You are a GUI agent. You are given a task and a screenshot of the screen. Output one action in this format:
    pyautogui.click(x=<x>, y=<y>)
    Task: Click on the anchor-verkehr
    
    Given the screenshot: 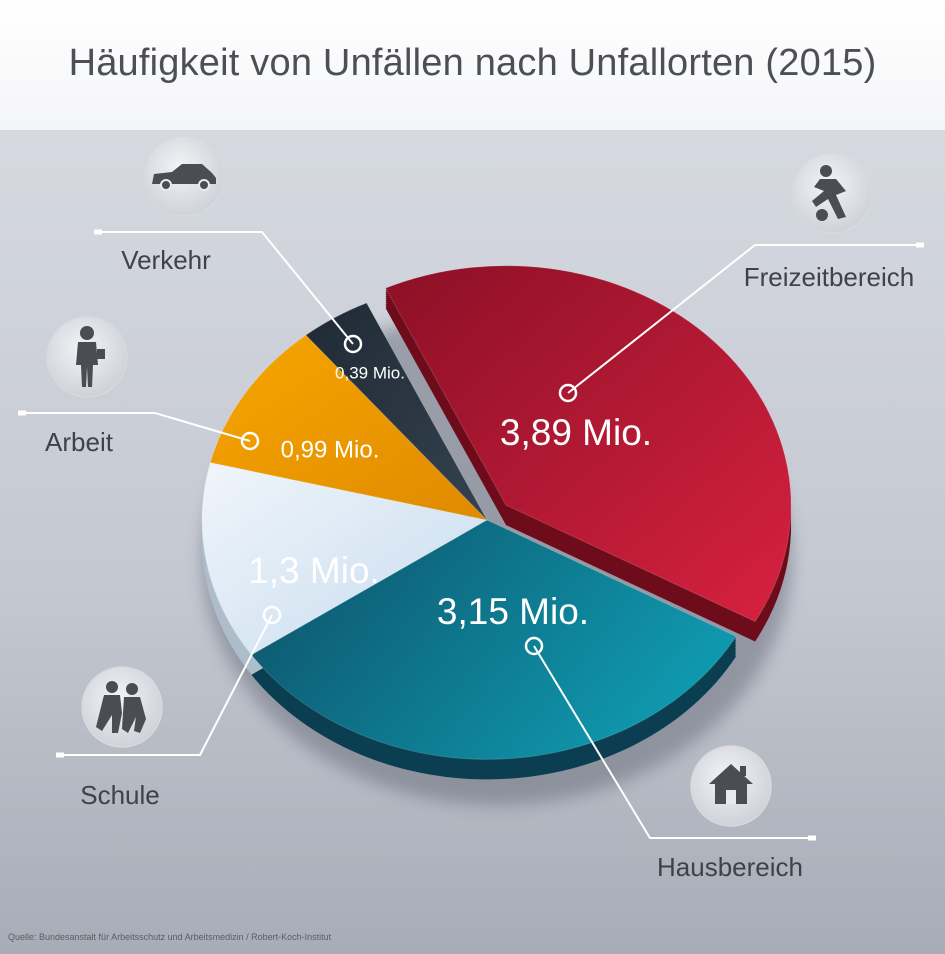 What is the action you would take?
    pyautogui.click(x=353, y=344)
    